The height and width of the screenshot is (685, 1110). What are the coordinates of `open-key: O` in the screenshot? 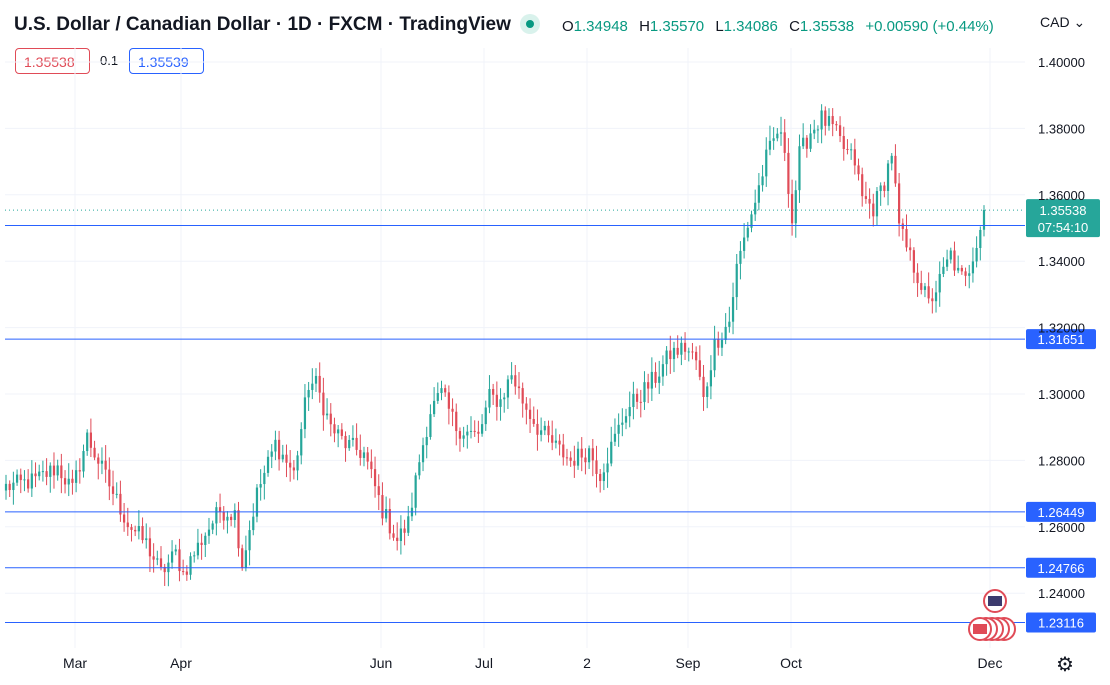 It's located at (568, 26).